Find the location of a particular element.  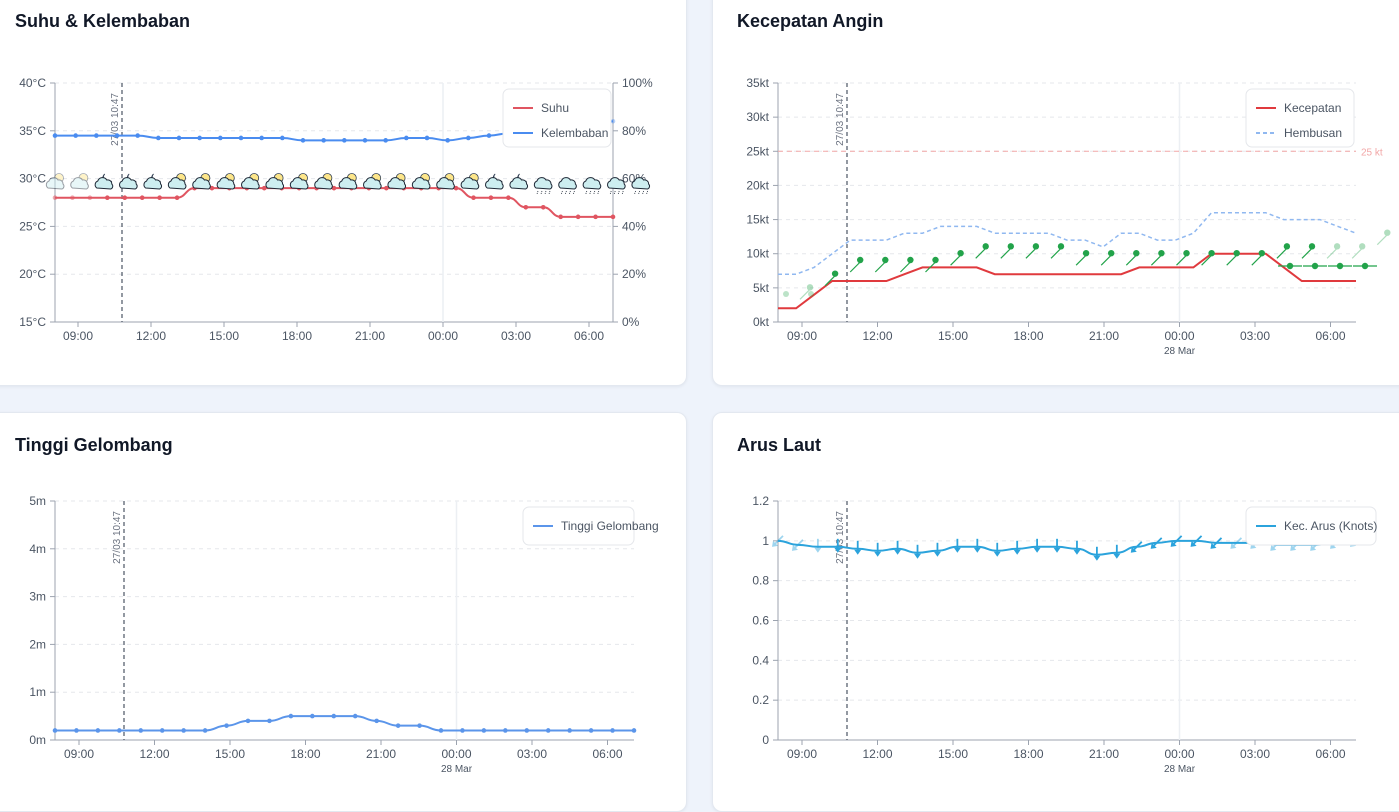

wave-height-title: Tinggi Gelombang is located at coordinates (94, 445).